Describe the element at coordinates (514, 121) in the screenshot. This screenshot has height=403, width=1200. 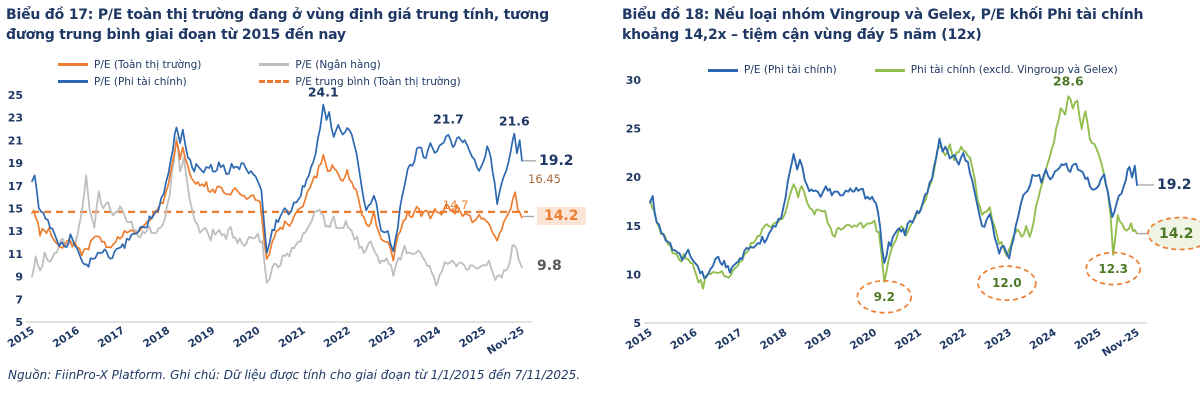
I see `annotation-21.6: 21.6` at that location.